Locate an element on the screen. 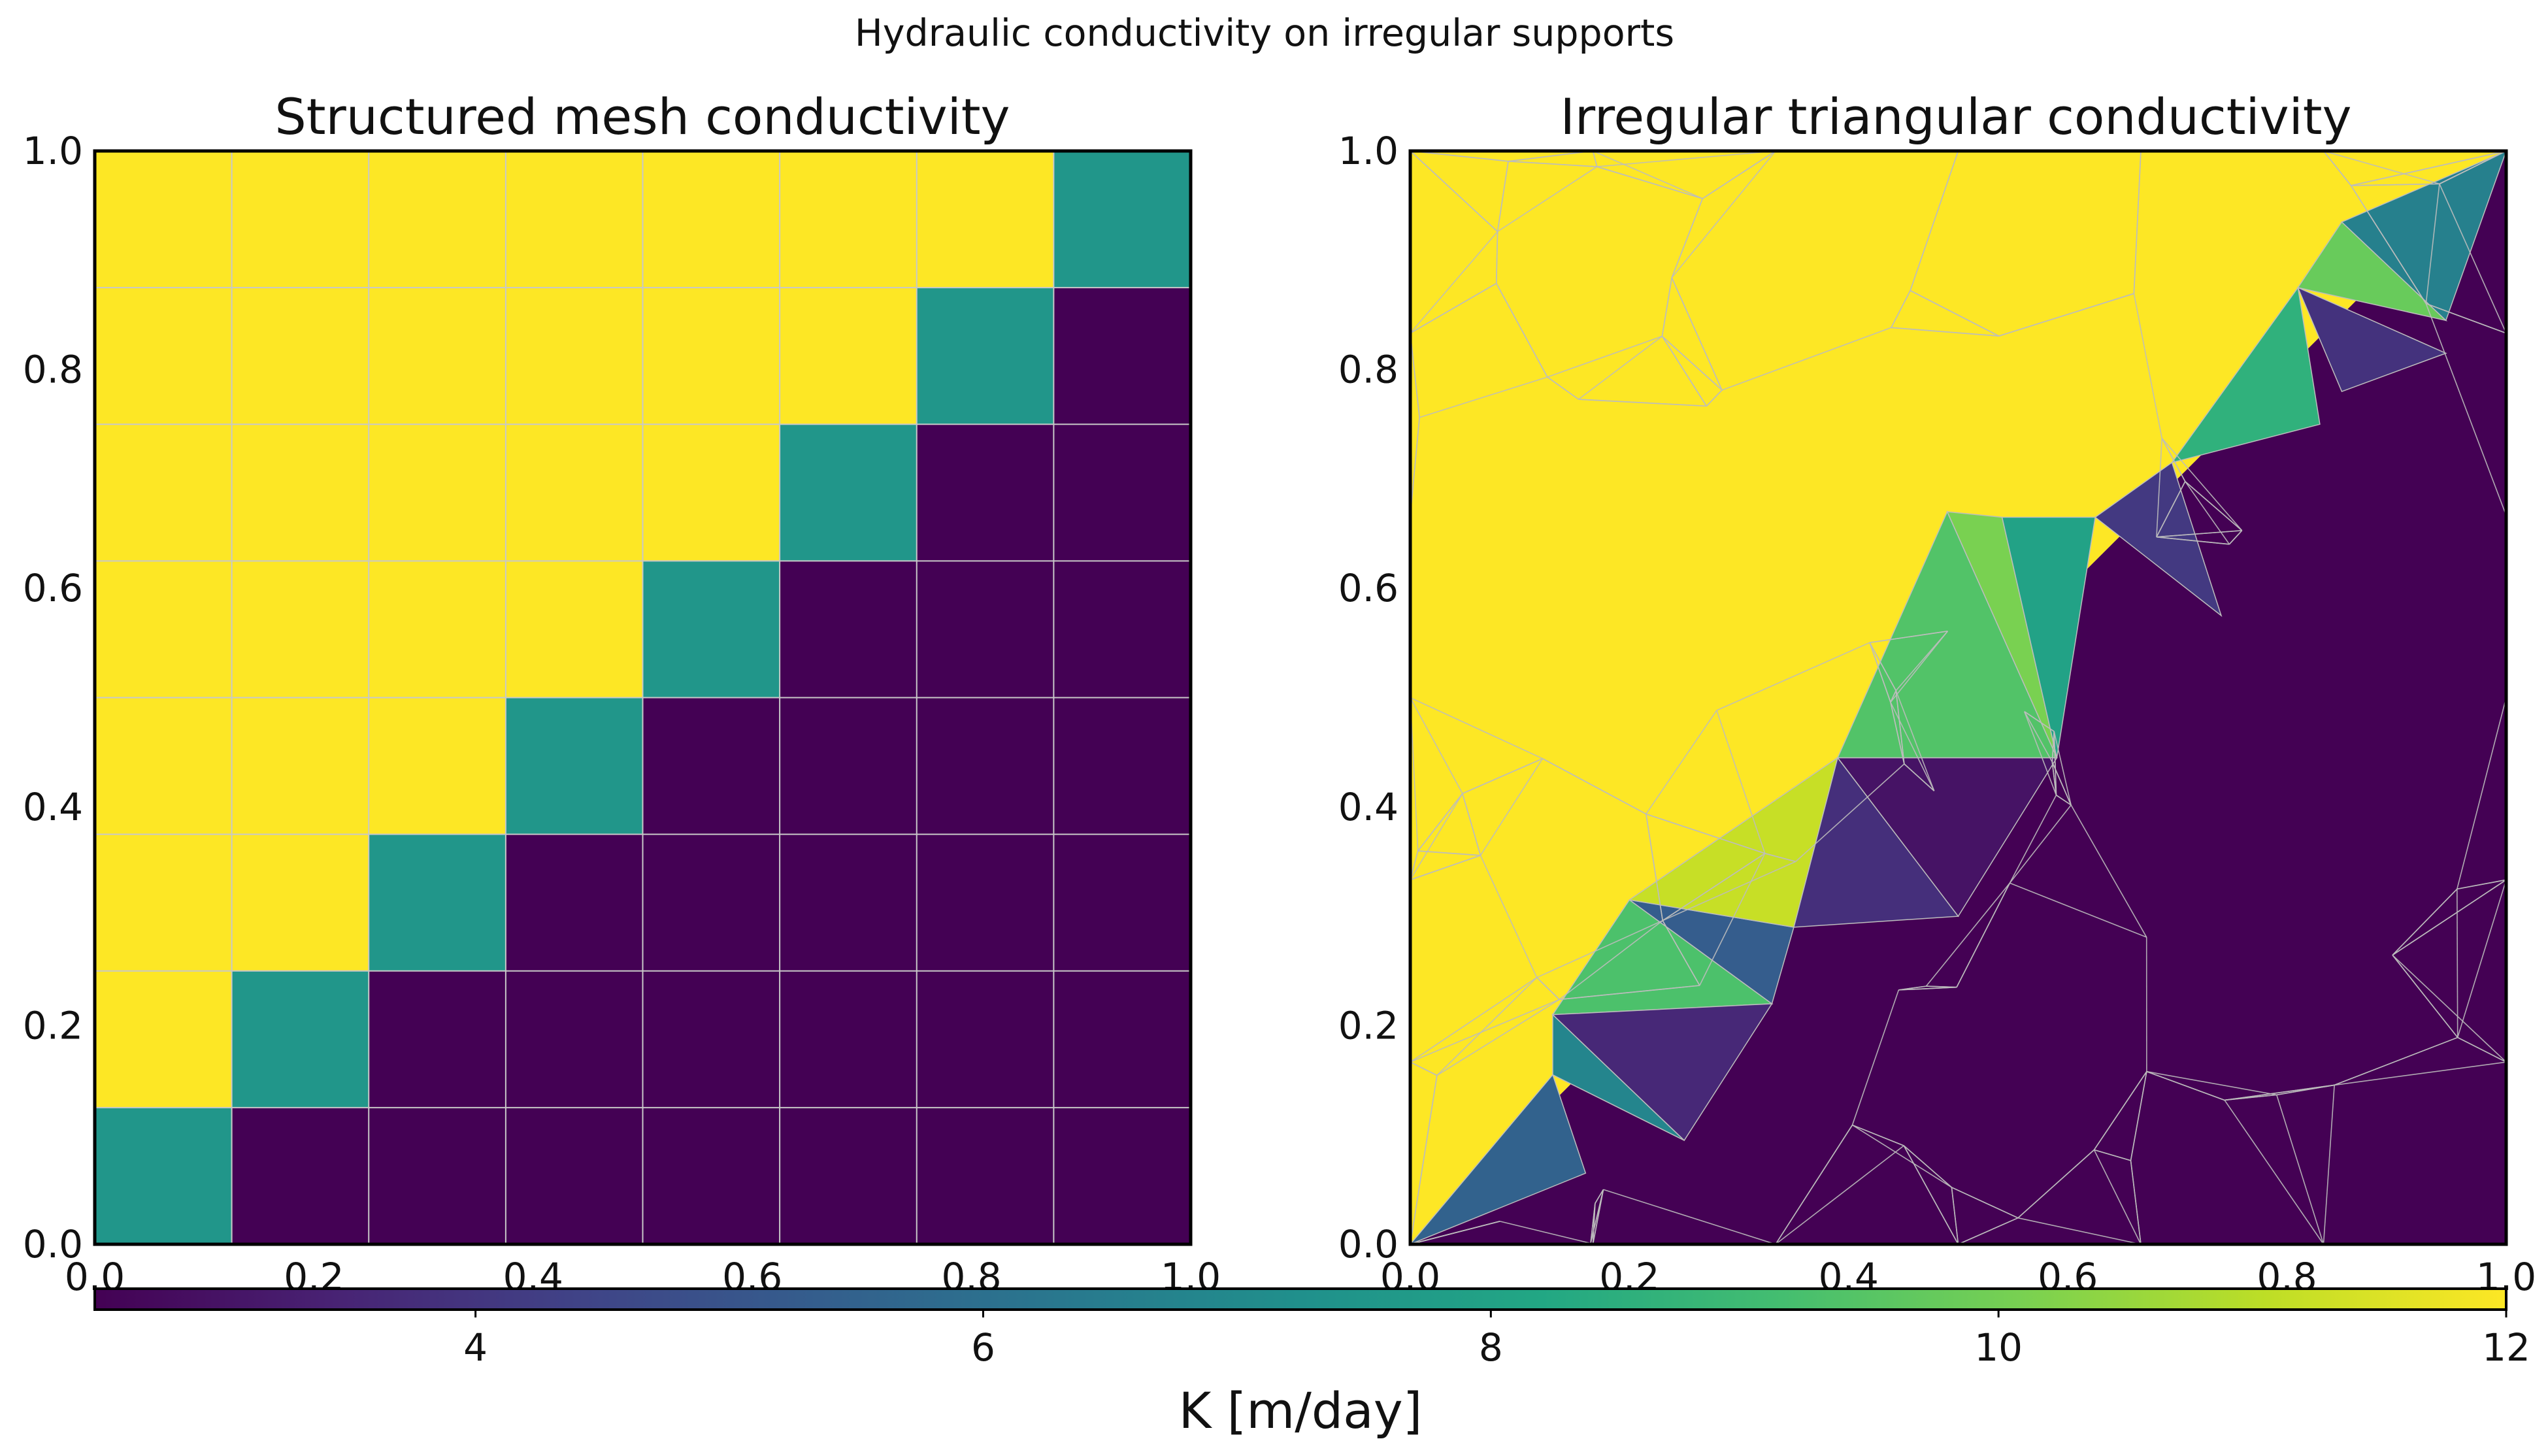  colorbar-tick-label: 6 is located at coordinates (983, 1347).